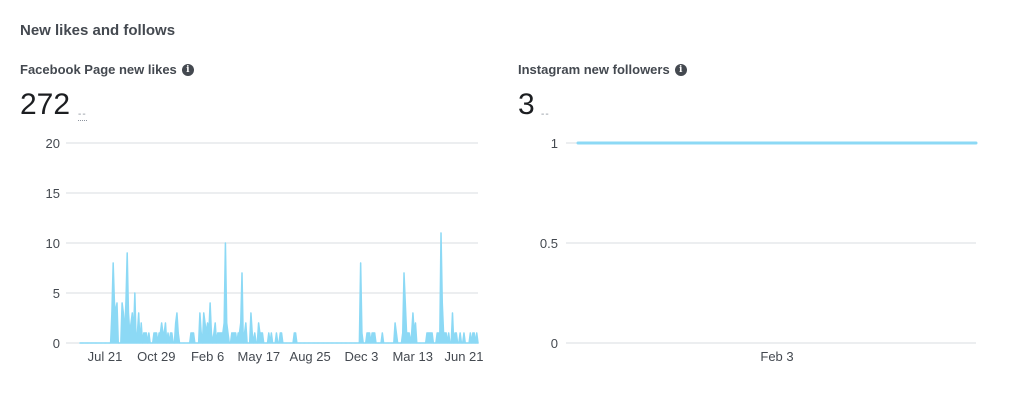 This screenshot has height=412, width=1020. What do you see at coordinates (463, 356) in the screenshot?
I see `x-tick-label: Jun 21` at bounding box center [463, 356].